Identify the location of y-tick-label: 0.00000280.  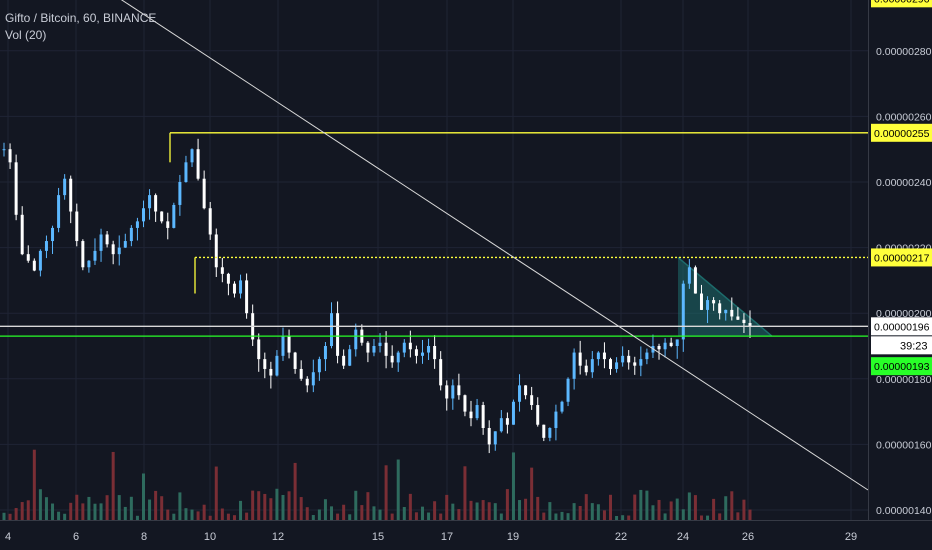
(904, 52).